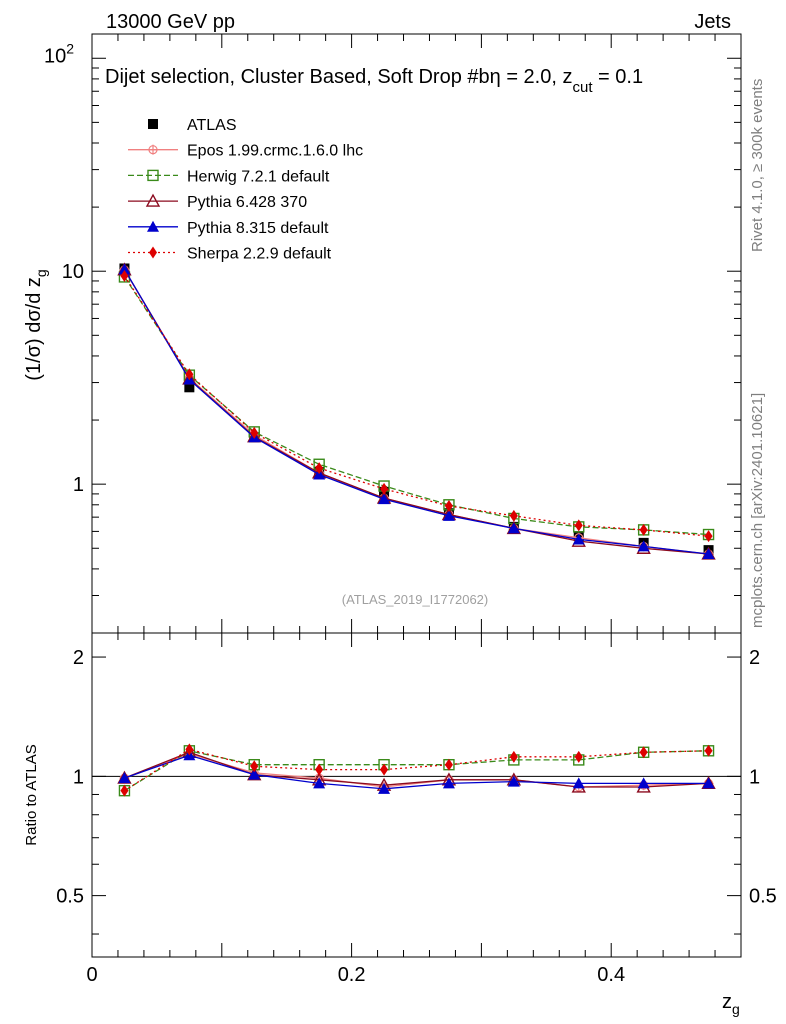  What do you see at coordinates (91, 975) in the screenshot?
I see `ratio-xtick-label: 0` at bounding box center [91, 975].